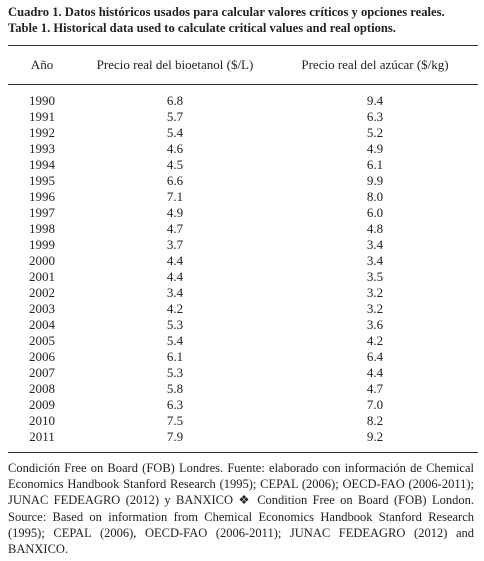  I want to click on value-cell: 5.8, so click(175, 388).